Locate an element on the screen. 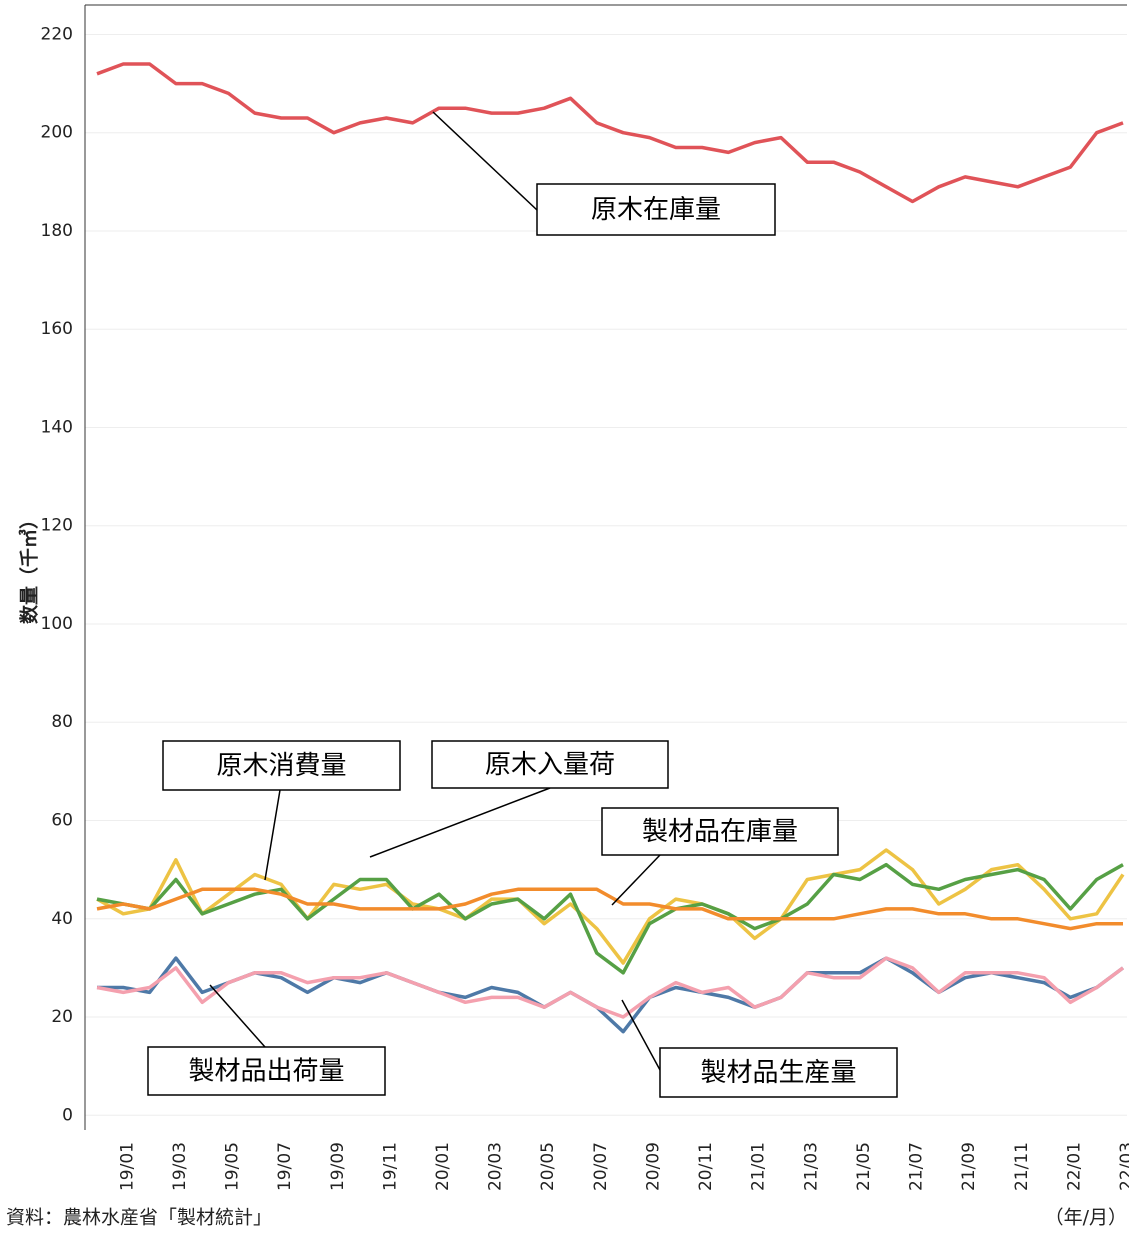  legend-label: 原木消費量 is located at coordinates (281, 766).